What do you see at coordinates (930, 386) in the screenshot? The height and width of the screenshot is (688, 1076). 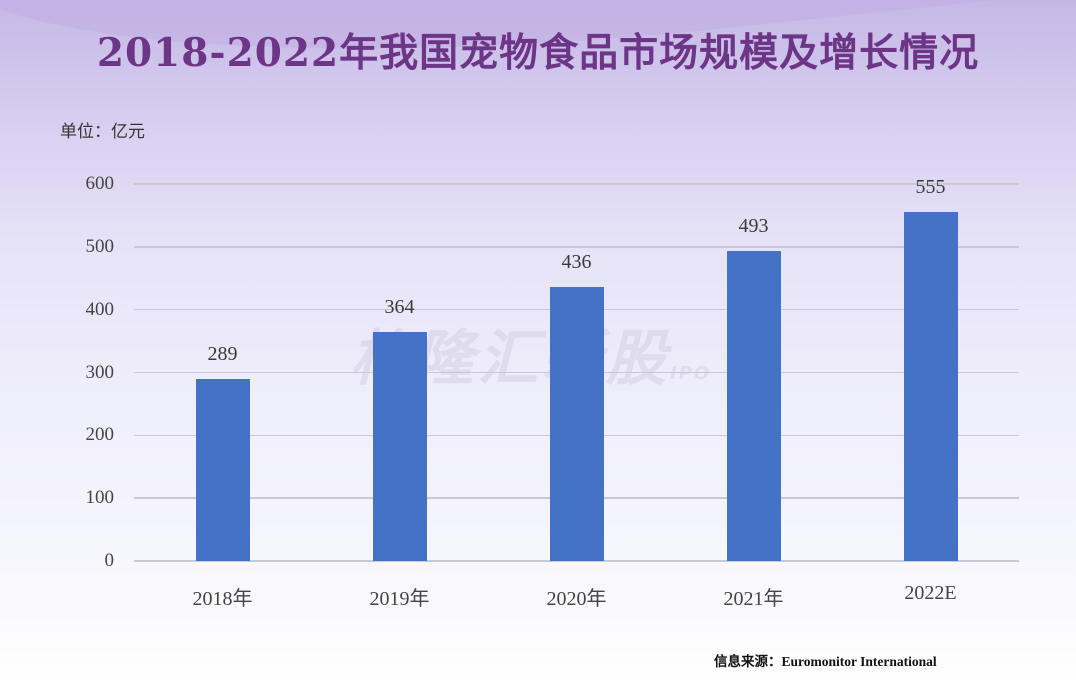 I see `bar-2022E` at bounding box center [930, 386].